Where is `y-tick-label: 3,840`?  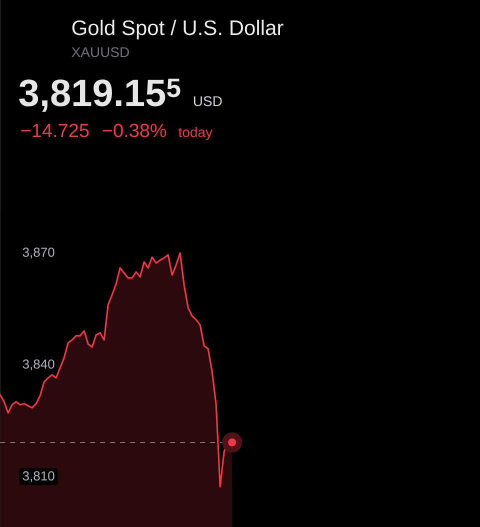 y-tick-label: 3,840 is located at coordinates (38, 364).